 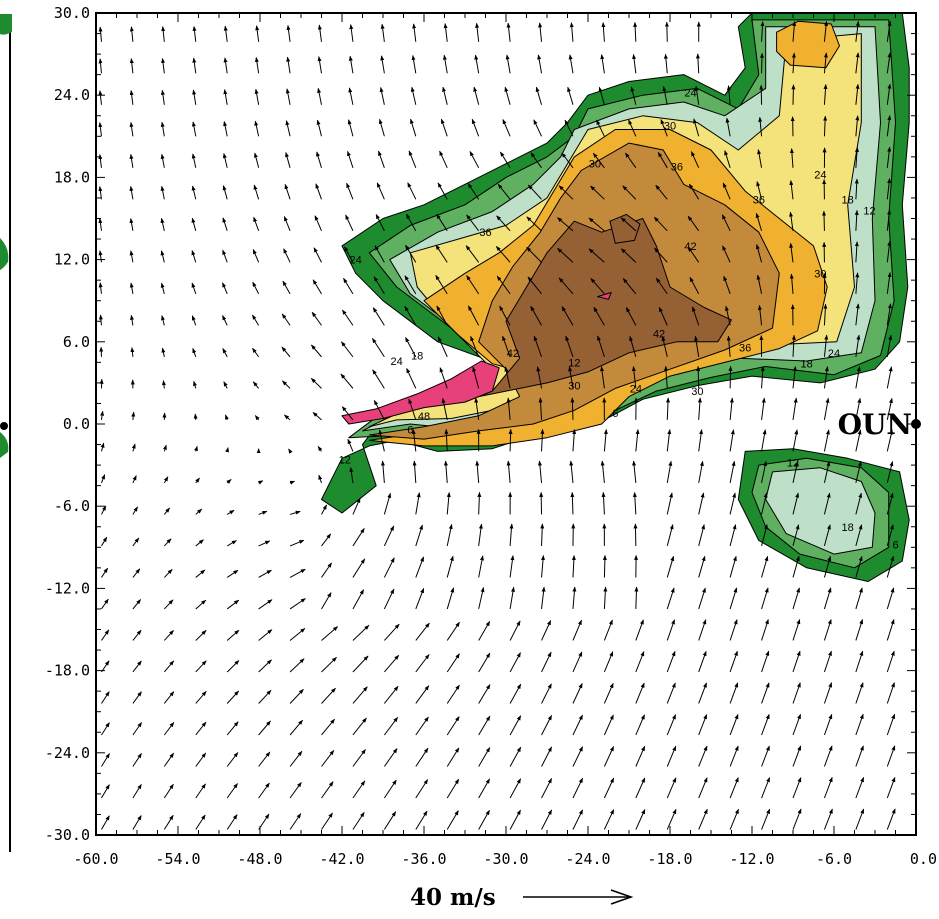 I want to click on contour-label: 6, so click(x=615, y=414).